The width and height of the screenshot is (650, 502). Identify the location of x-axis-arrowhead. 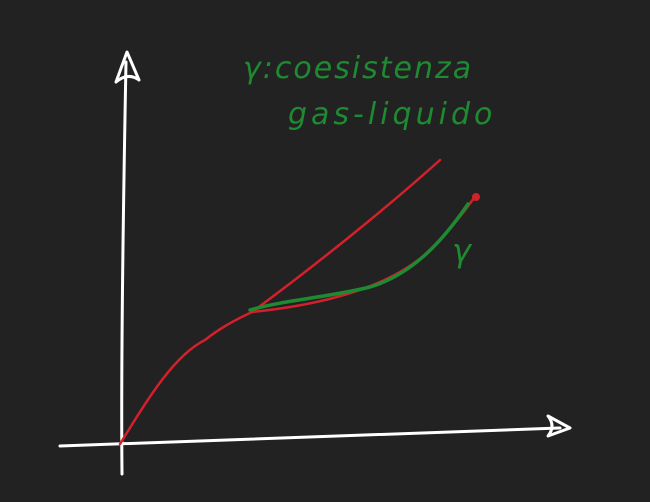
(559, 426).